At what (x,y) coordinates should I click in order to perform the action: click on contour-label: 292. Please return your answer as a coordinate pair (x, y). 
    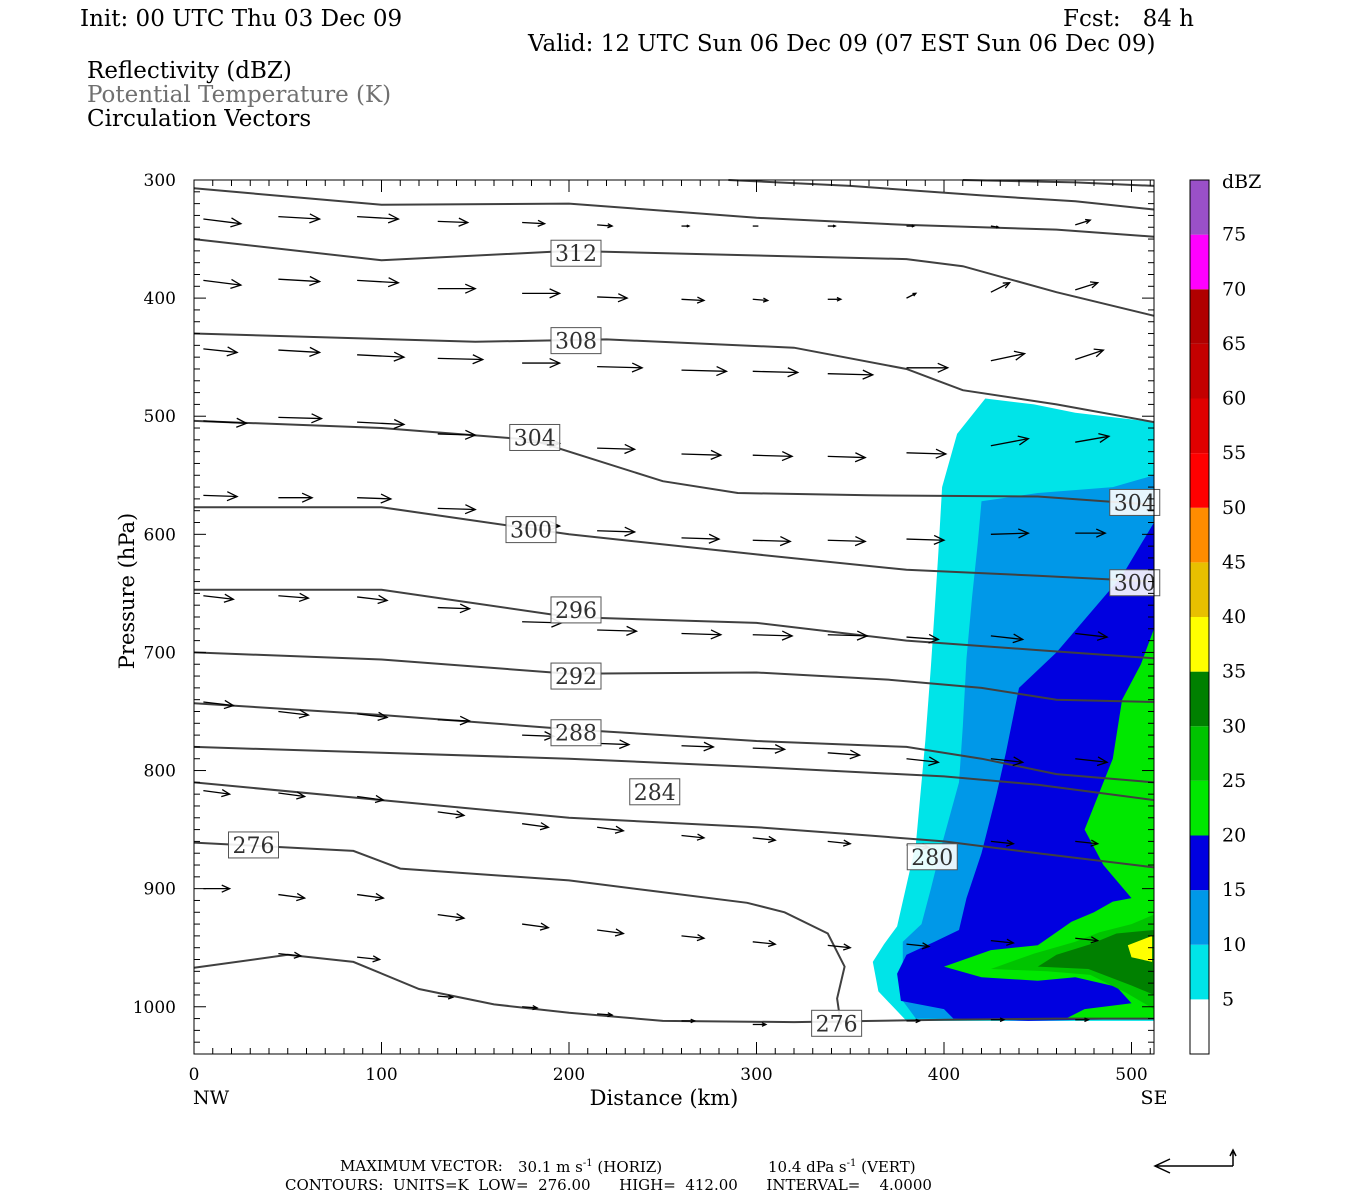
    Looking at the image, I should click on (576, 677).